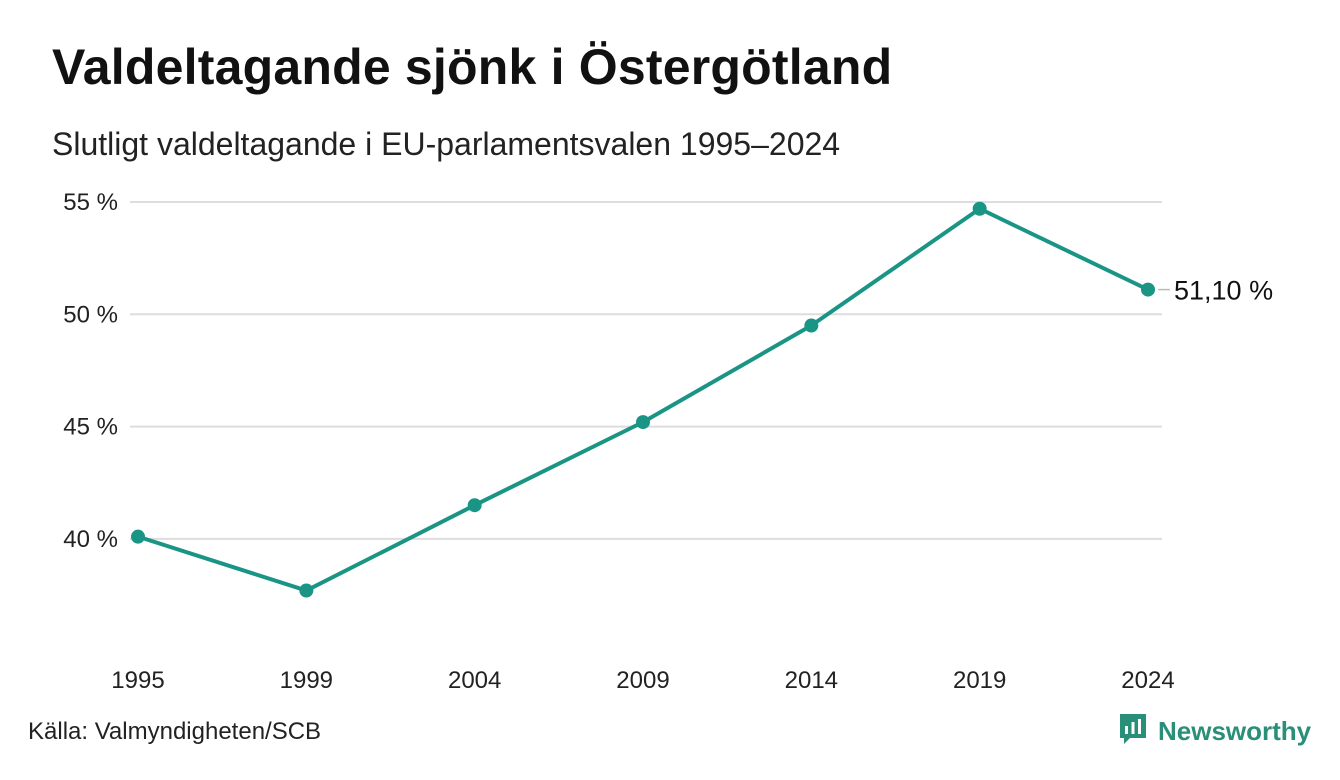 The image size is (1340, 780). I want to click on x-tick-label: 2024, so click(1147, 680).